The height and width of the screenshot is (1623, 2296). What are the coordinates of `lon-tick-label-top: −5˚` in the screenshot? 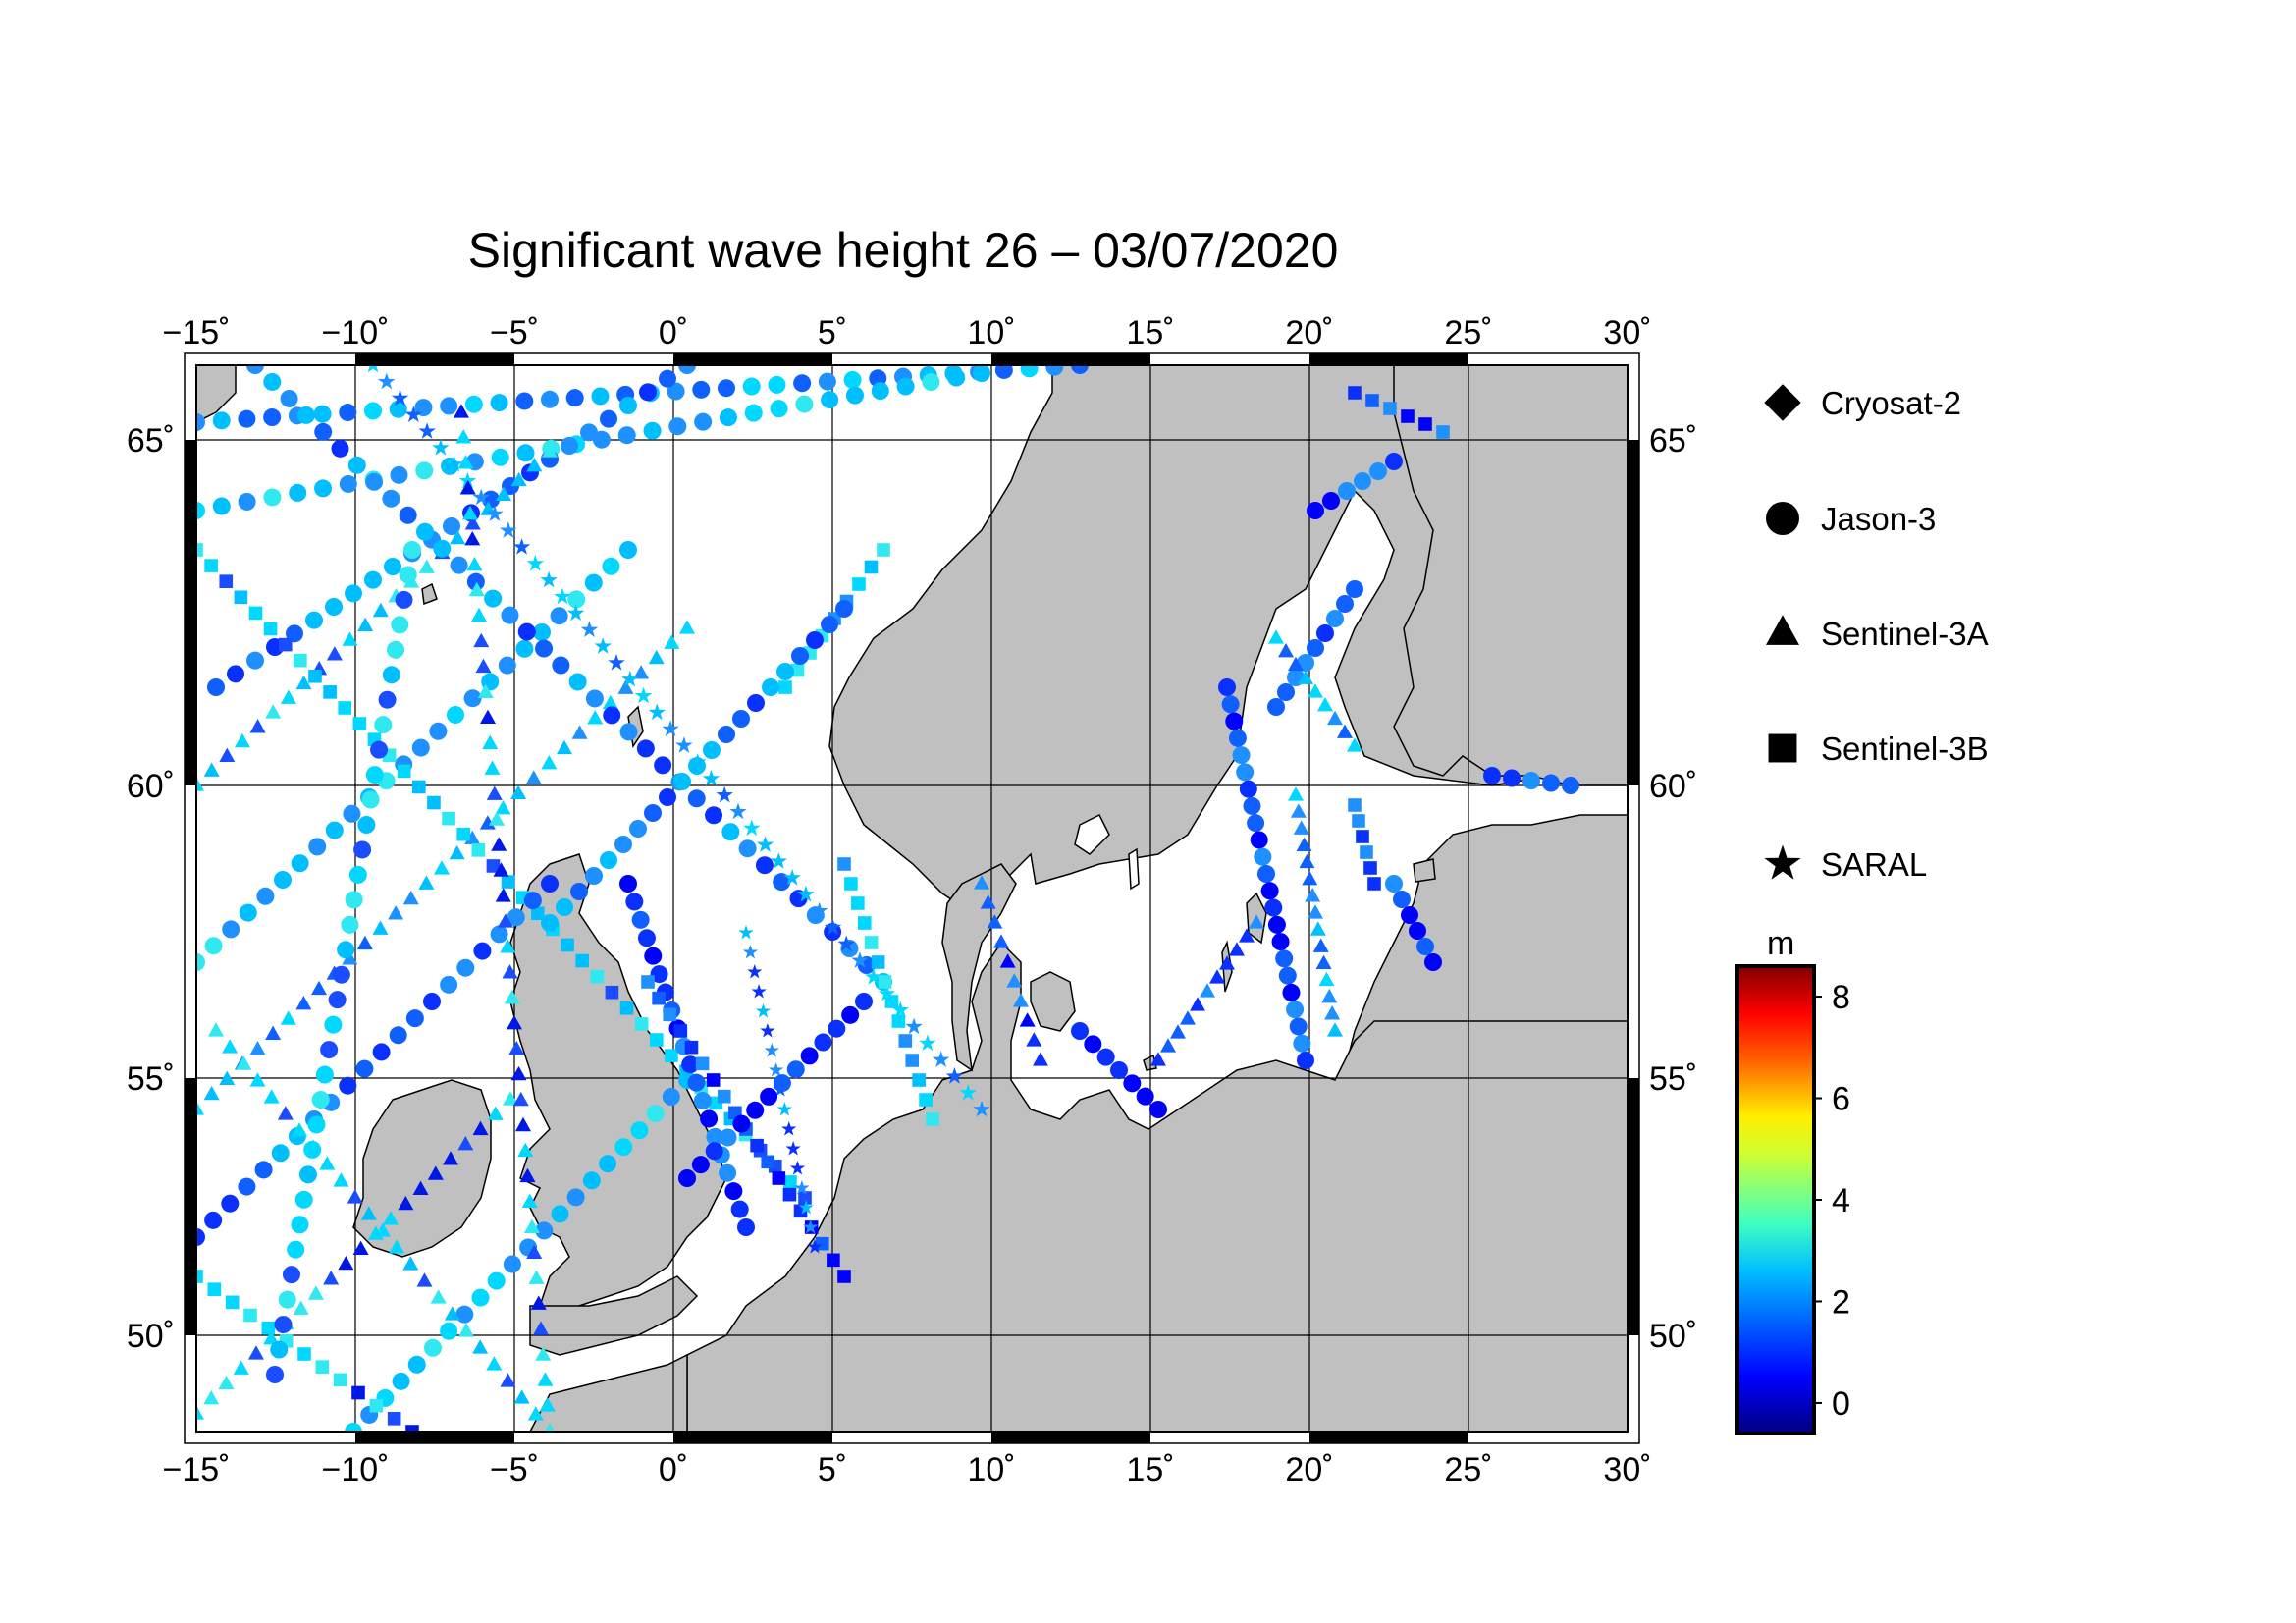 It's located at (514, 333).